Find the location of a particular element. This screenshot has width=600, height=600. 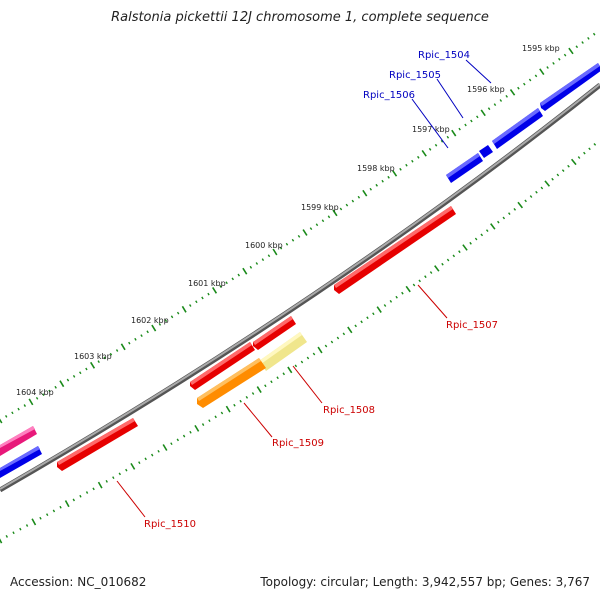

kbp-label-1597: 1597 kbp is located at coordinates (431, 129).